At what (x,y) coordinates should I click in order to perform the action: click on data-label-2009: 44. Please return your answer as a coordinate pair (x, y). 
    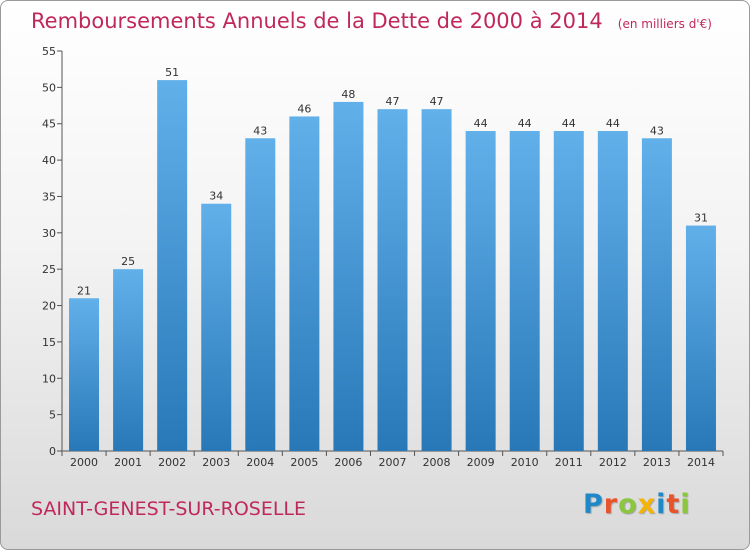
    Looking at the image, I should click on (481, 123).